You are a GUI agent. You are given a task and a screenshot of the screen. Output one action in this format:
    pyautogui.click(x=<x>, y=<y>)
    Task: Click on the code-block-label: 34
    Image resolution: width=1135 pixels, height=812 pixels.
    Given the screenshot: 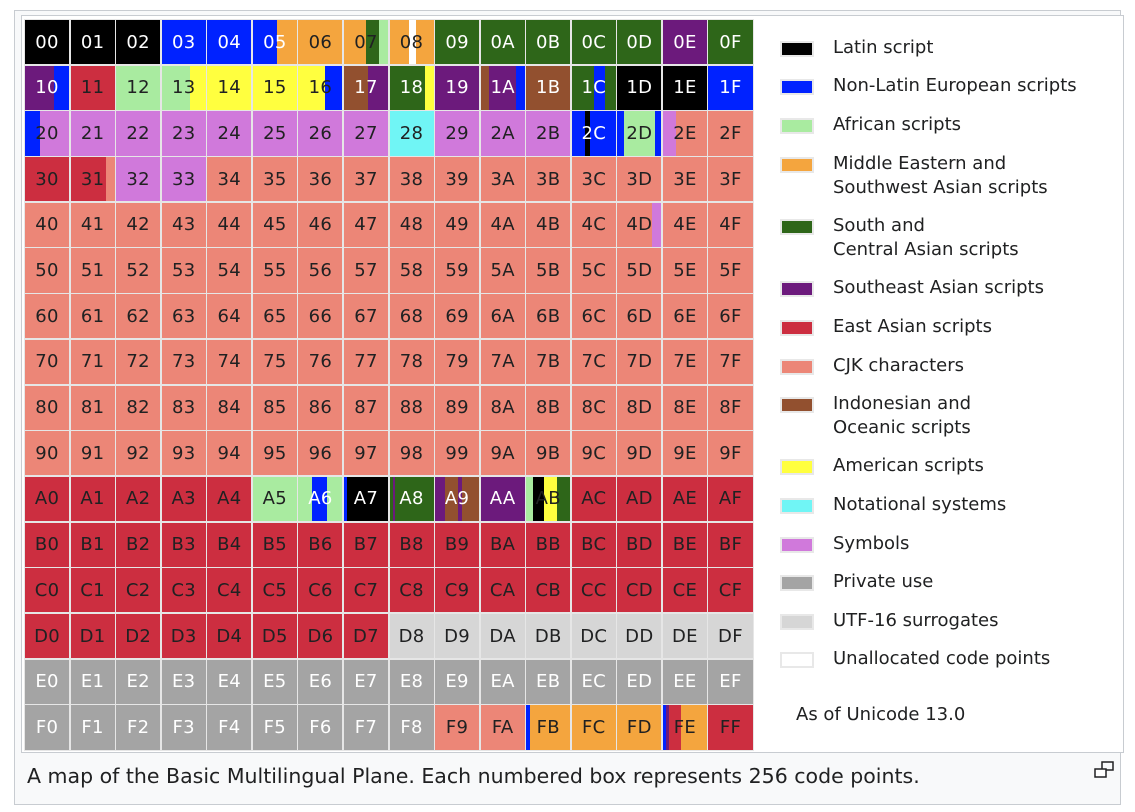 What is the action you would take?
    pyautogui.click(x=229, y=179)
    